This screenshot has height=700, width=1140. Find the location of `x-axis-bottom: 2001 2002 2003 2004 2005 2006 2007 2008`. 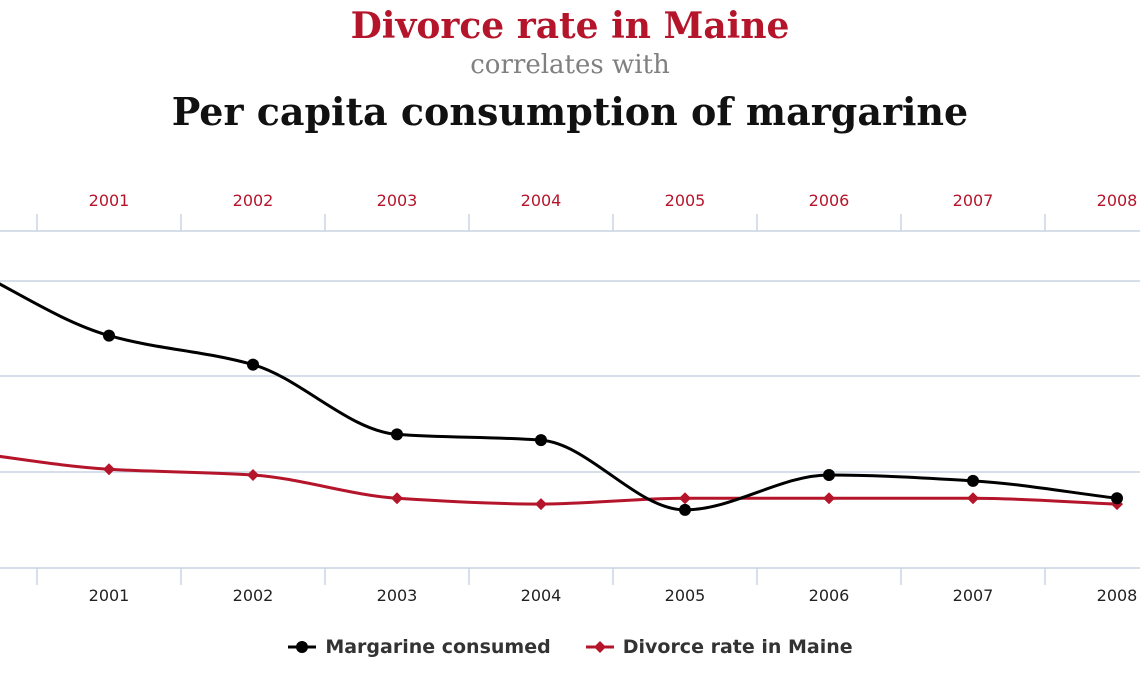

x-axis-bottom: 2001 2002 2003 2004 2005 2006 2007 2008 is located at coordinates (587, 586).